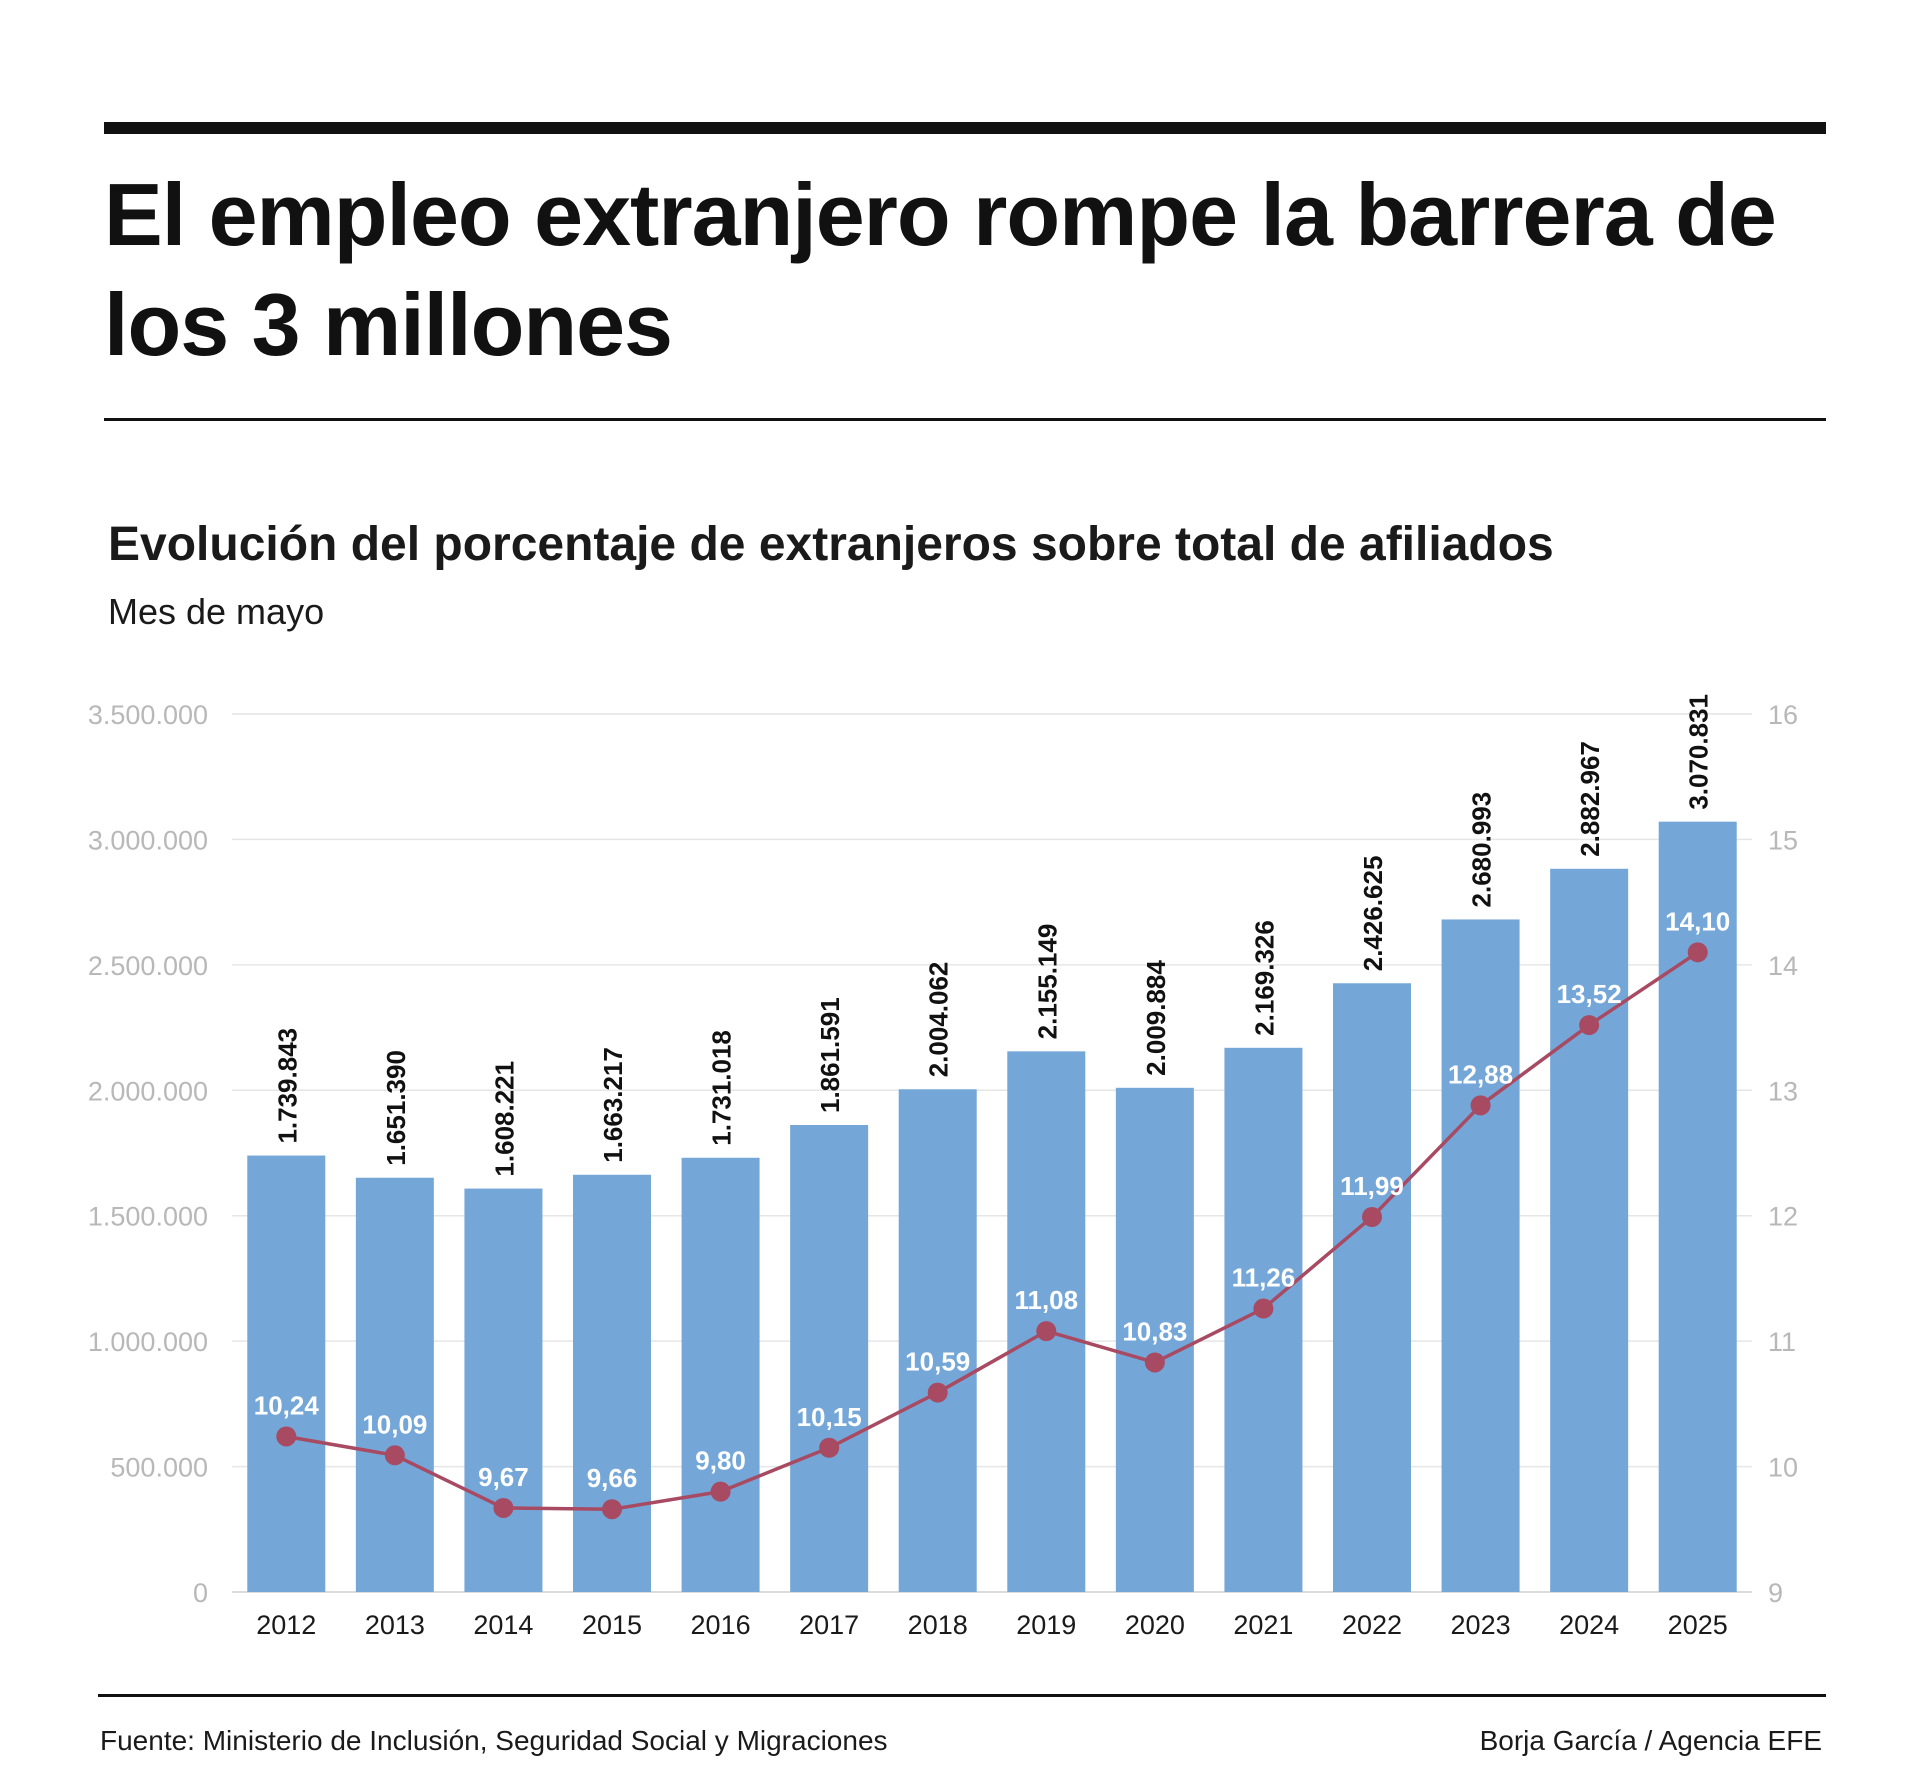  Describe the element at coordinates (1263, 1625) in the screenshot. I see `x-tick-label: 2021` at that location.